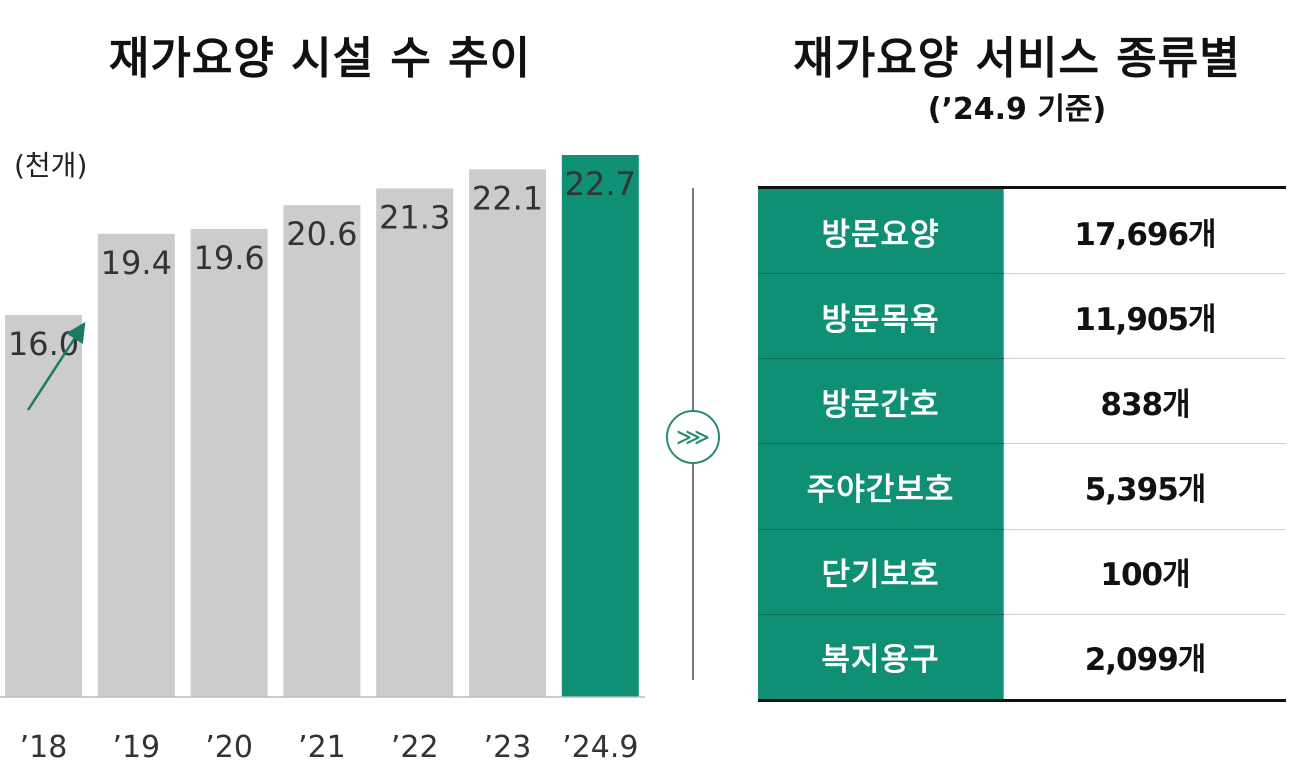  What do you see at coordinates (881, 316) in the screenshot?
I see `service-name-cell: 방문목욕` at bounding box center [881, 316].